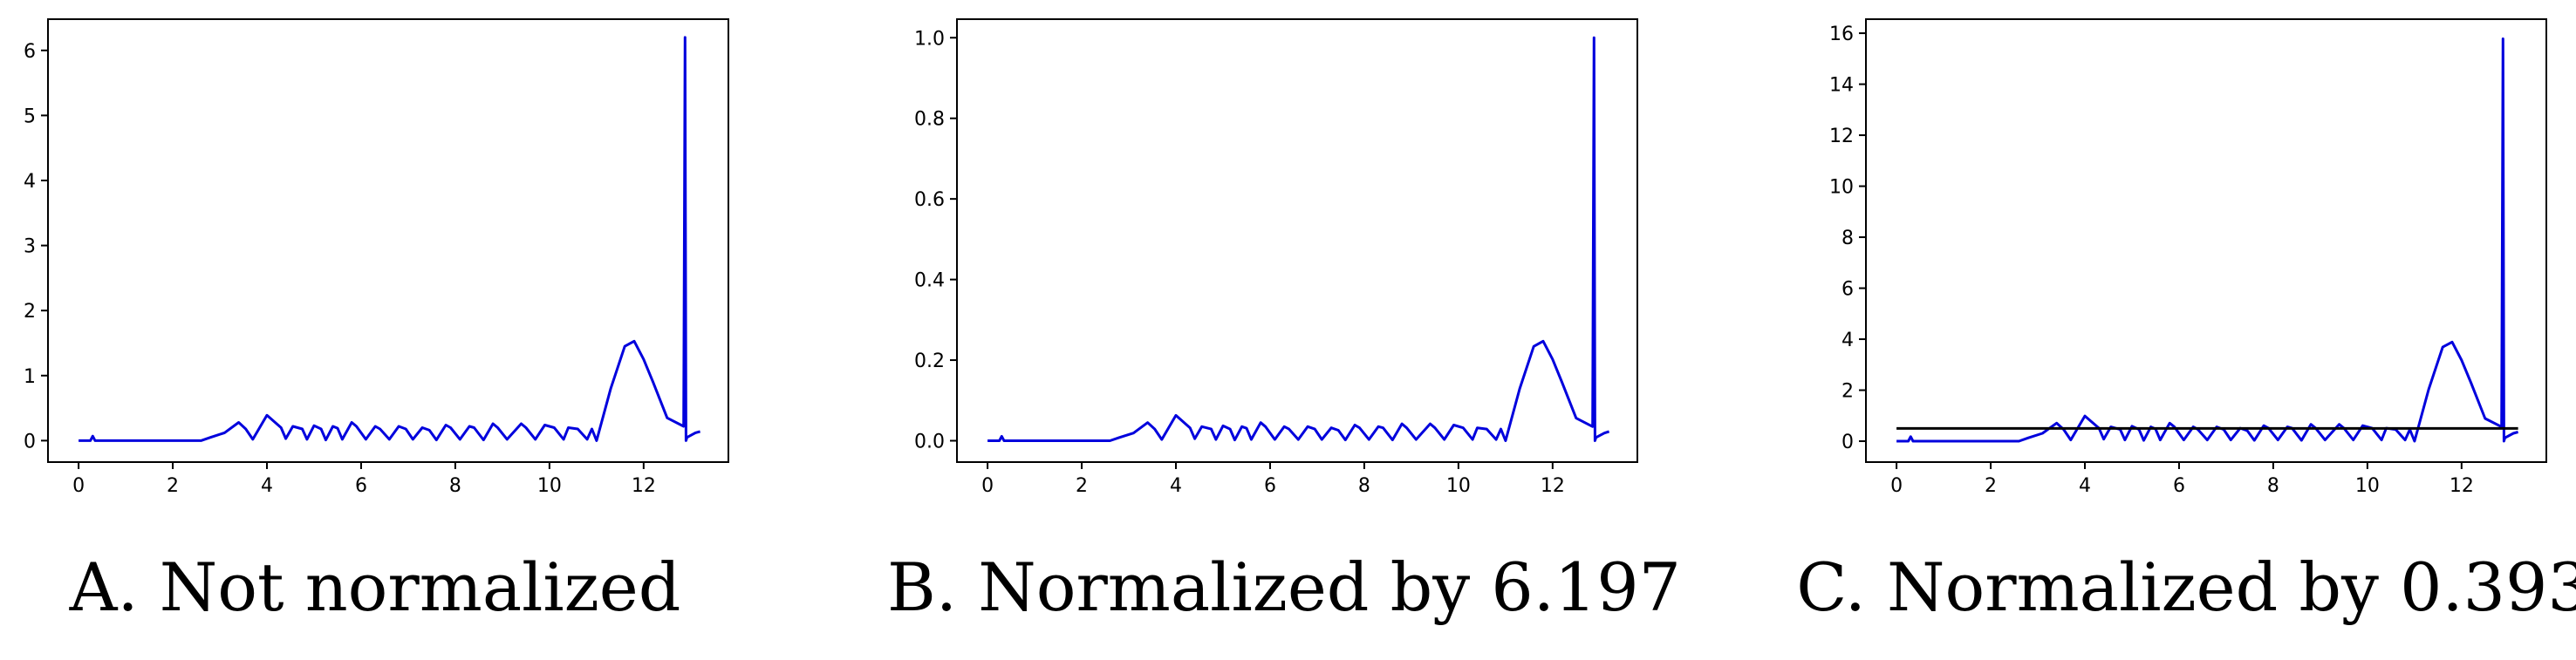 The image size is (2576, 660). Describe the element at coordinates (1364, 486) in the screenshot. I see `panel-b-x-tick-label: 8` at that location.